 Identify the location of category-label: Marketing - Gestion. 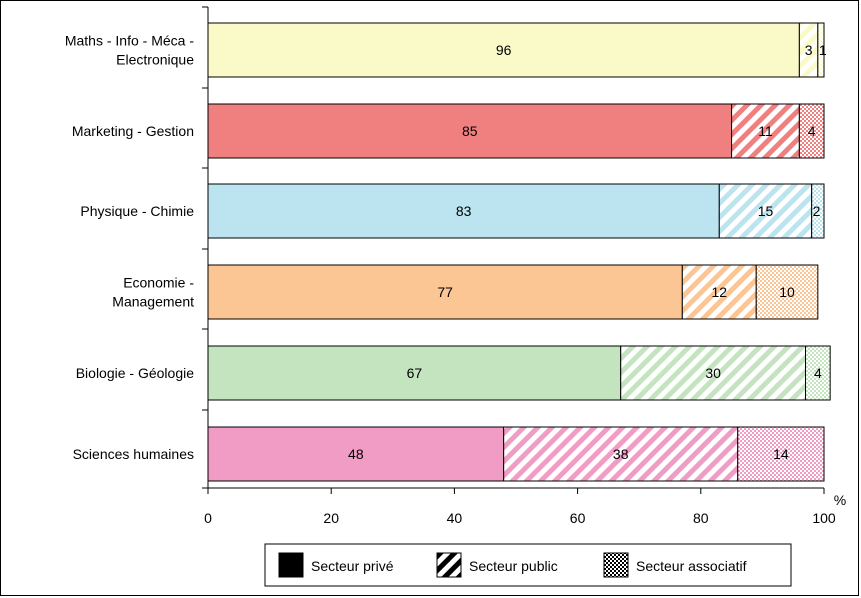
(133, 131).